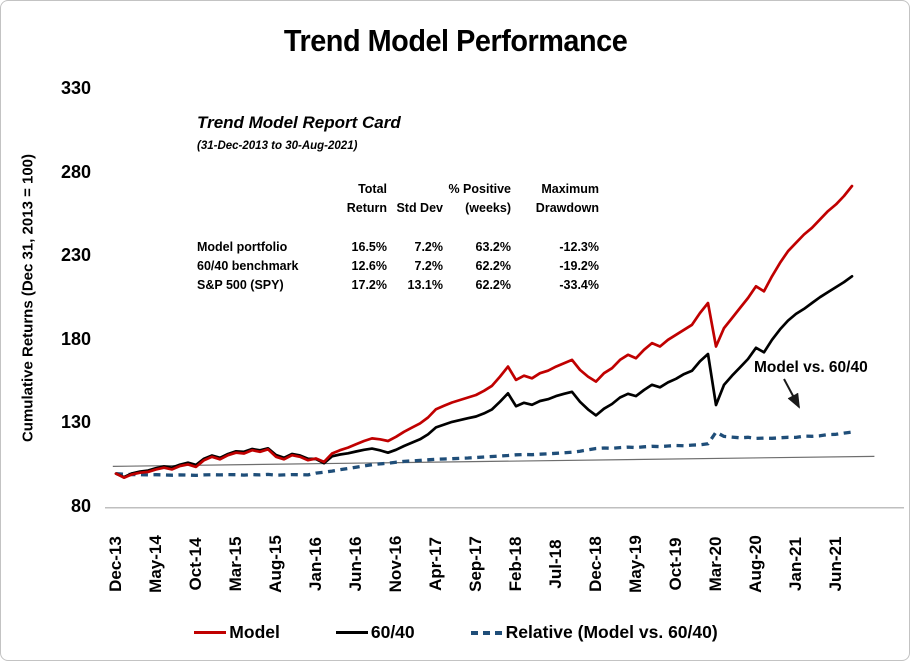  Describe the element at coordinates (369, 247) in the screenshot. I see `rc-value: 16.5%` at that location.